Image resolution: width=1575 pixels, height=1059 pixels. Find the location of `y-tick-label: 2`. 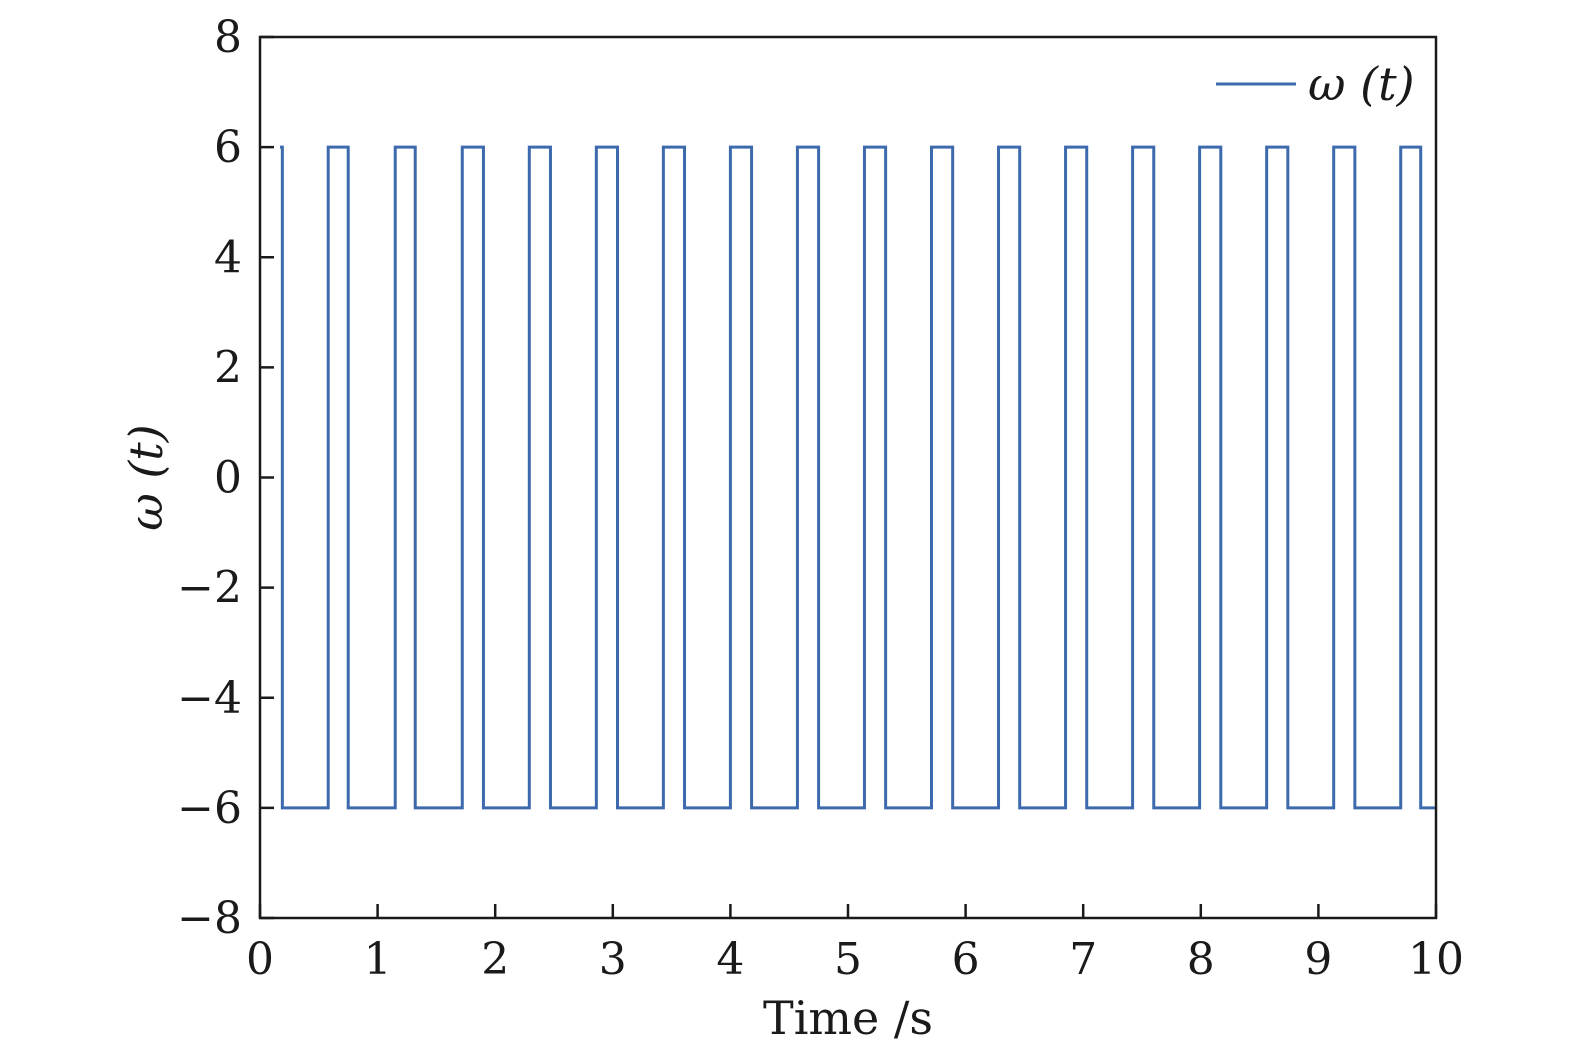

y-tick-label: 2 is located at coordinates (228, 367).